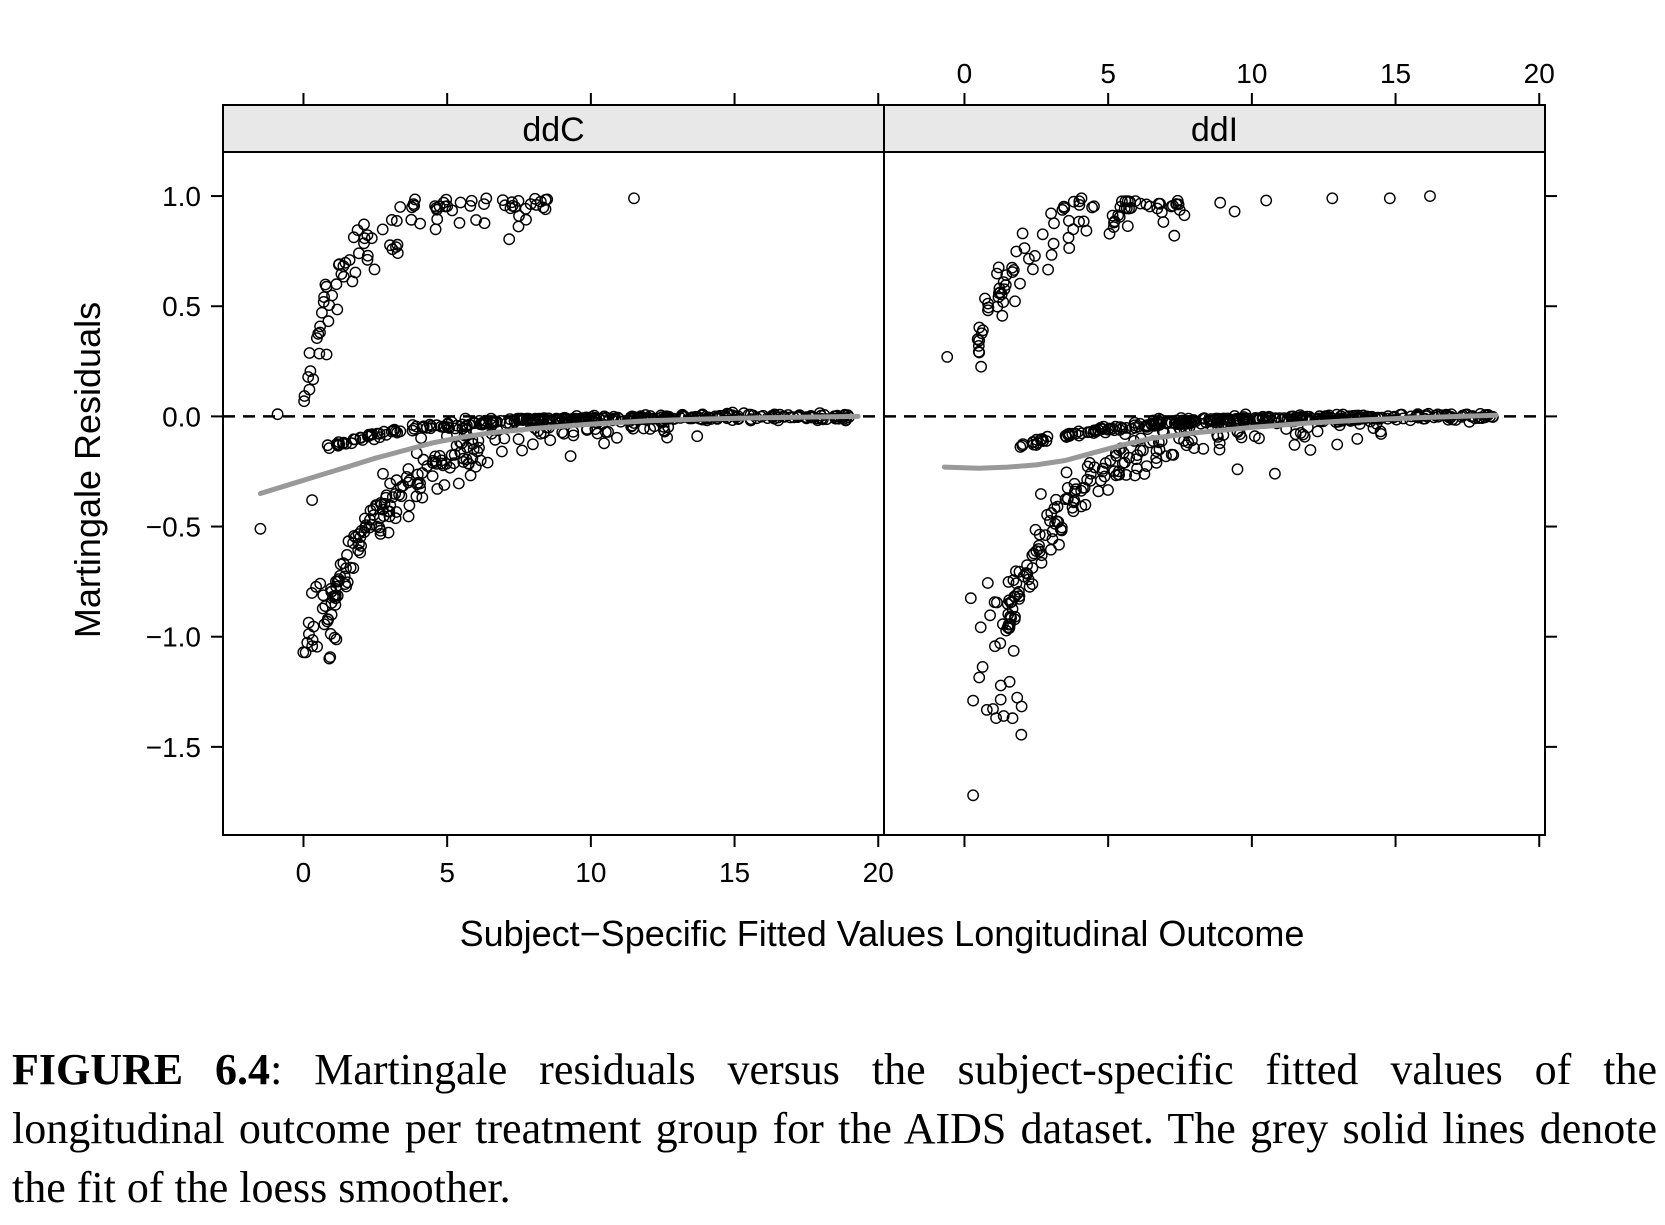 The width and height of the screenshot is (1665, 1225). Describe the element at coordinates (1220, 441) in the screenshot. I see `loess-smoother` at that location.